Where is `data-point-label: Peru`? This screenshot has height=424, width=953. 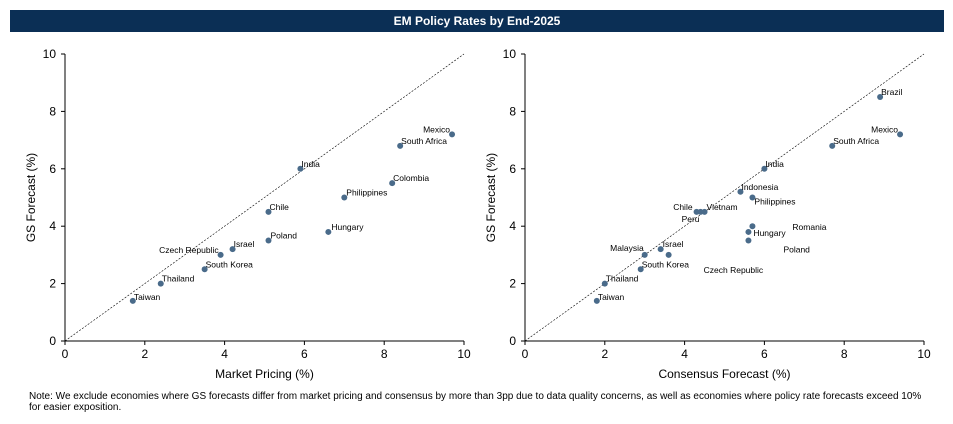
data-point-label: Peru is located at coordinates (691, 219).